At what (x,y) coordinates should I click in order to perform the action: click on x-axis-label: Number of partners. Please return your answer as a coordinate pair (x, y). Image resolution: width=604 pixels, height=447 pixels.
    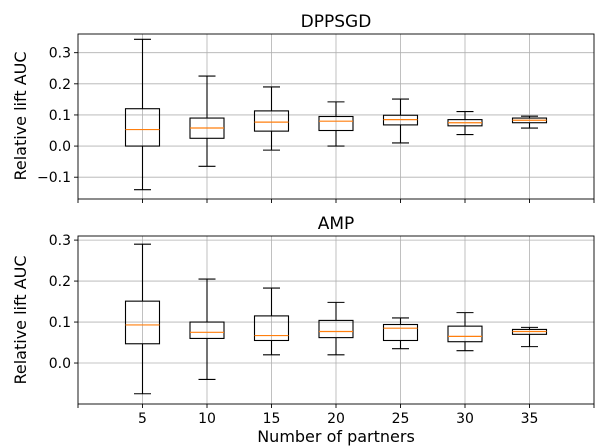
    Looking at the image, I should click on (336, 436).